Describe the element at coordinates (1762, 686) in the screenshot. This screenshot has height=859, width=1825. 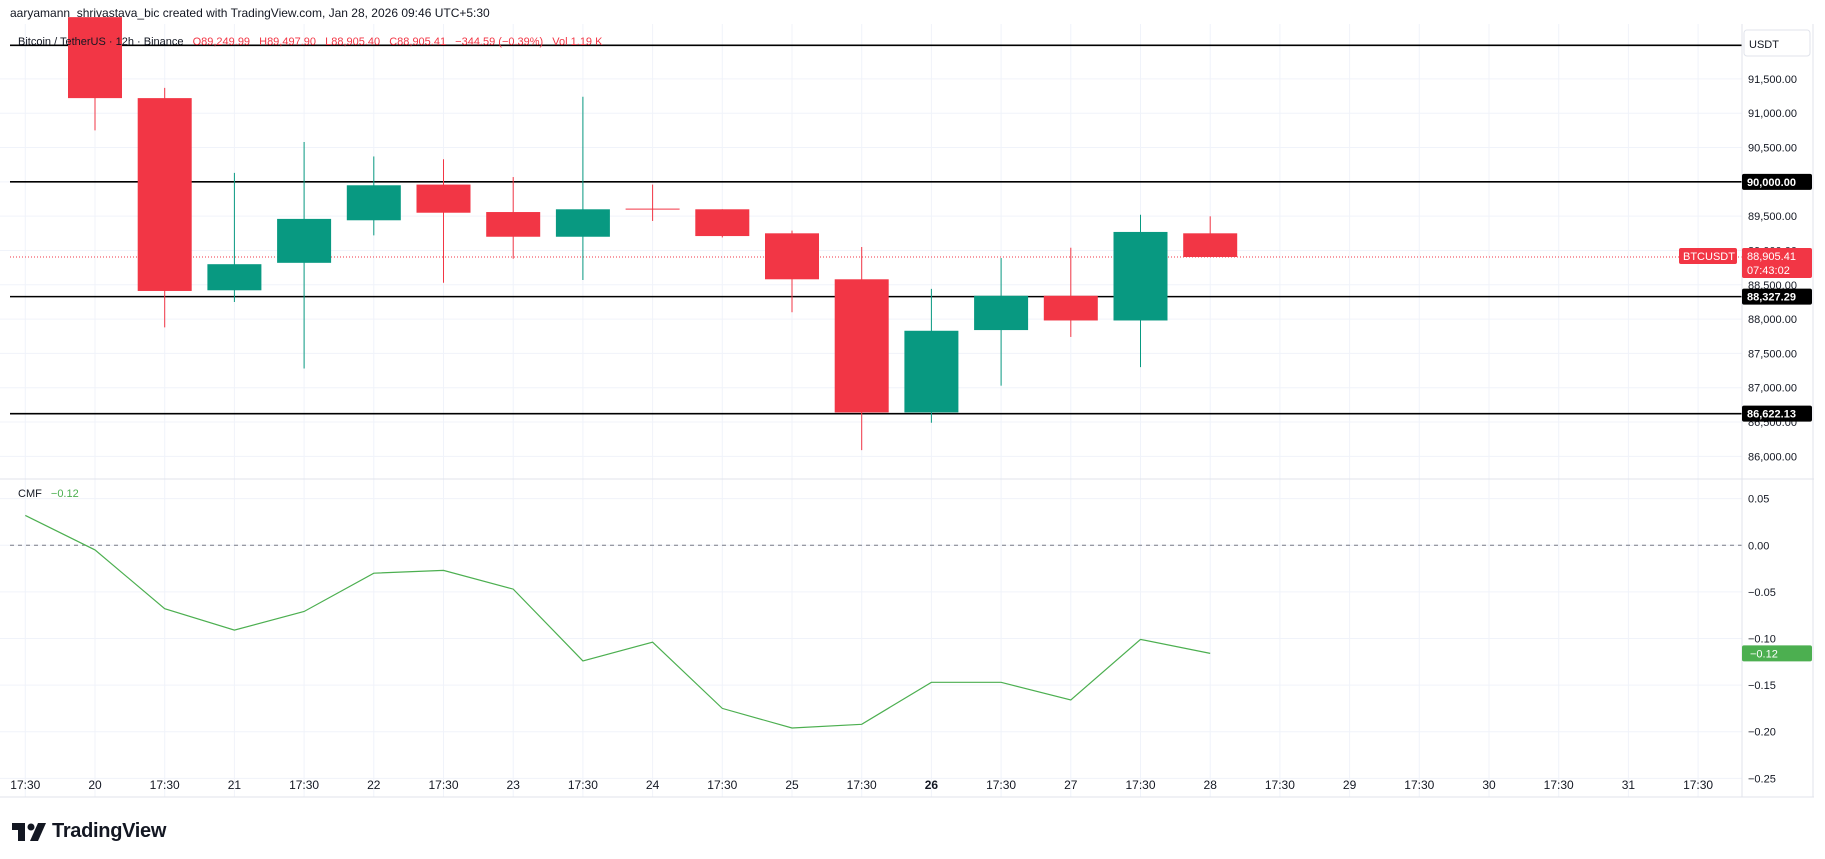
I see `cmf-tick-label: −0.15` at that location.